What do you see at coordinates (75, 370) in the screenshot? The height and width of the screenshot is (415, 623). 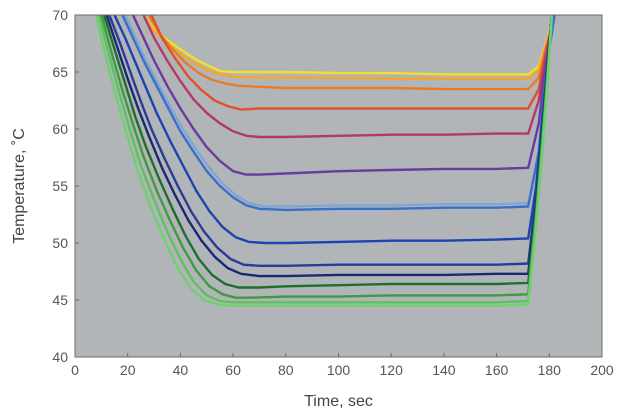 I see `x-tick-label: 0` at bounding box center [75, 370].